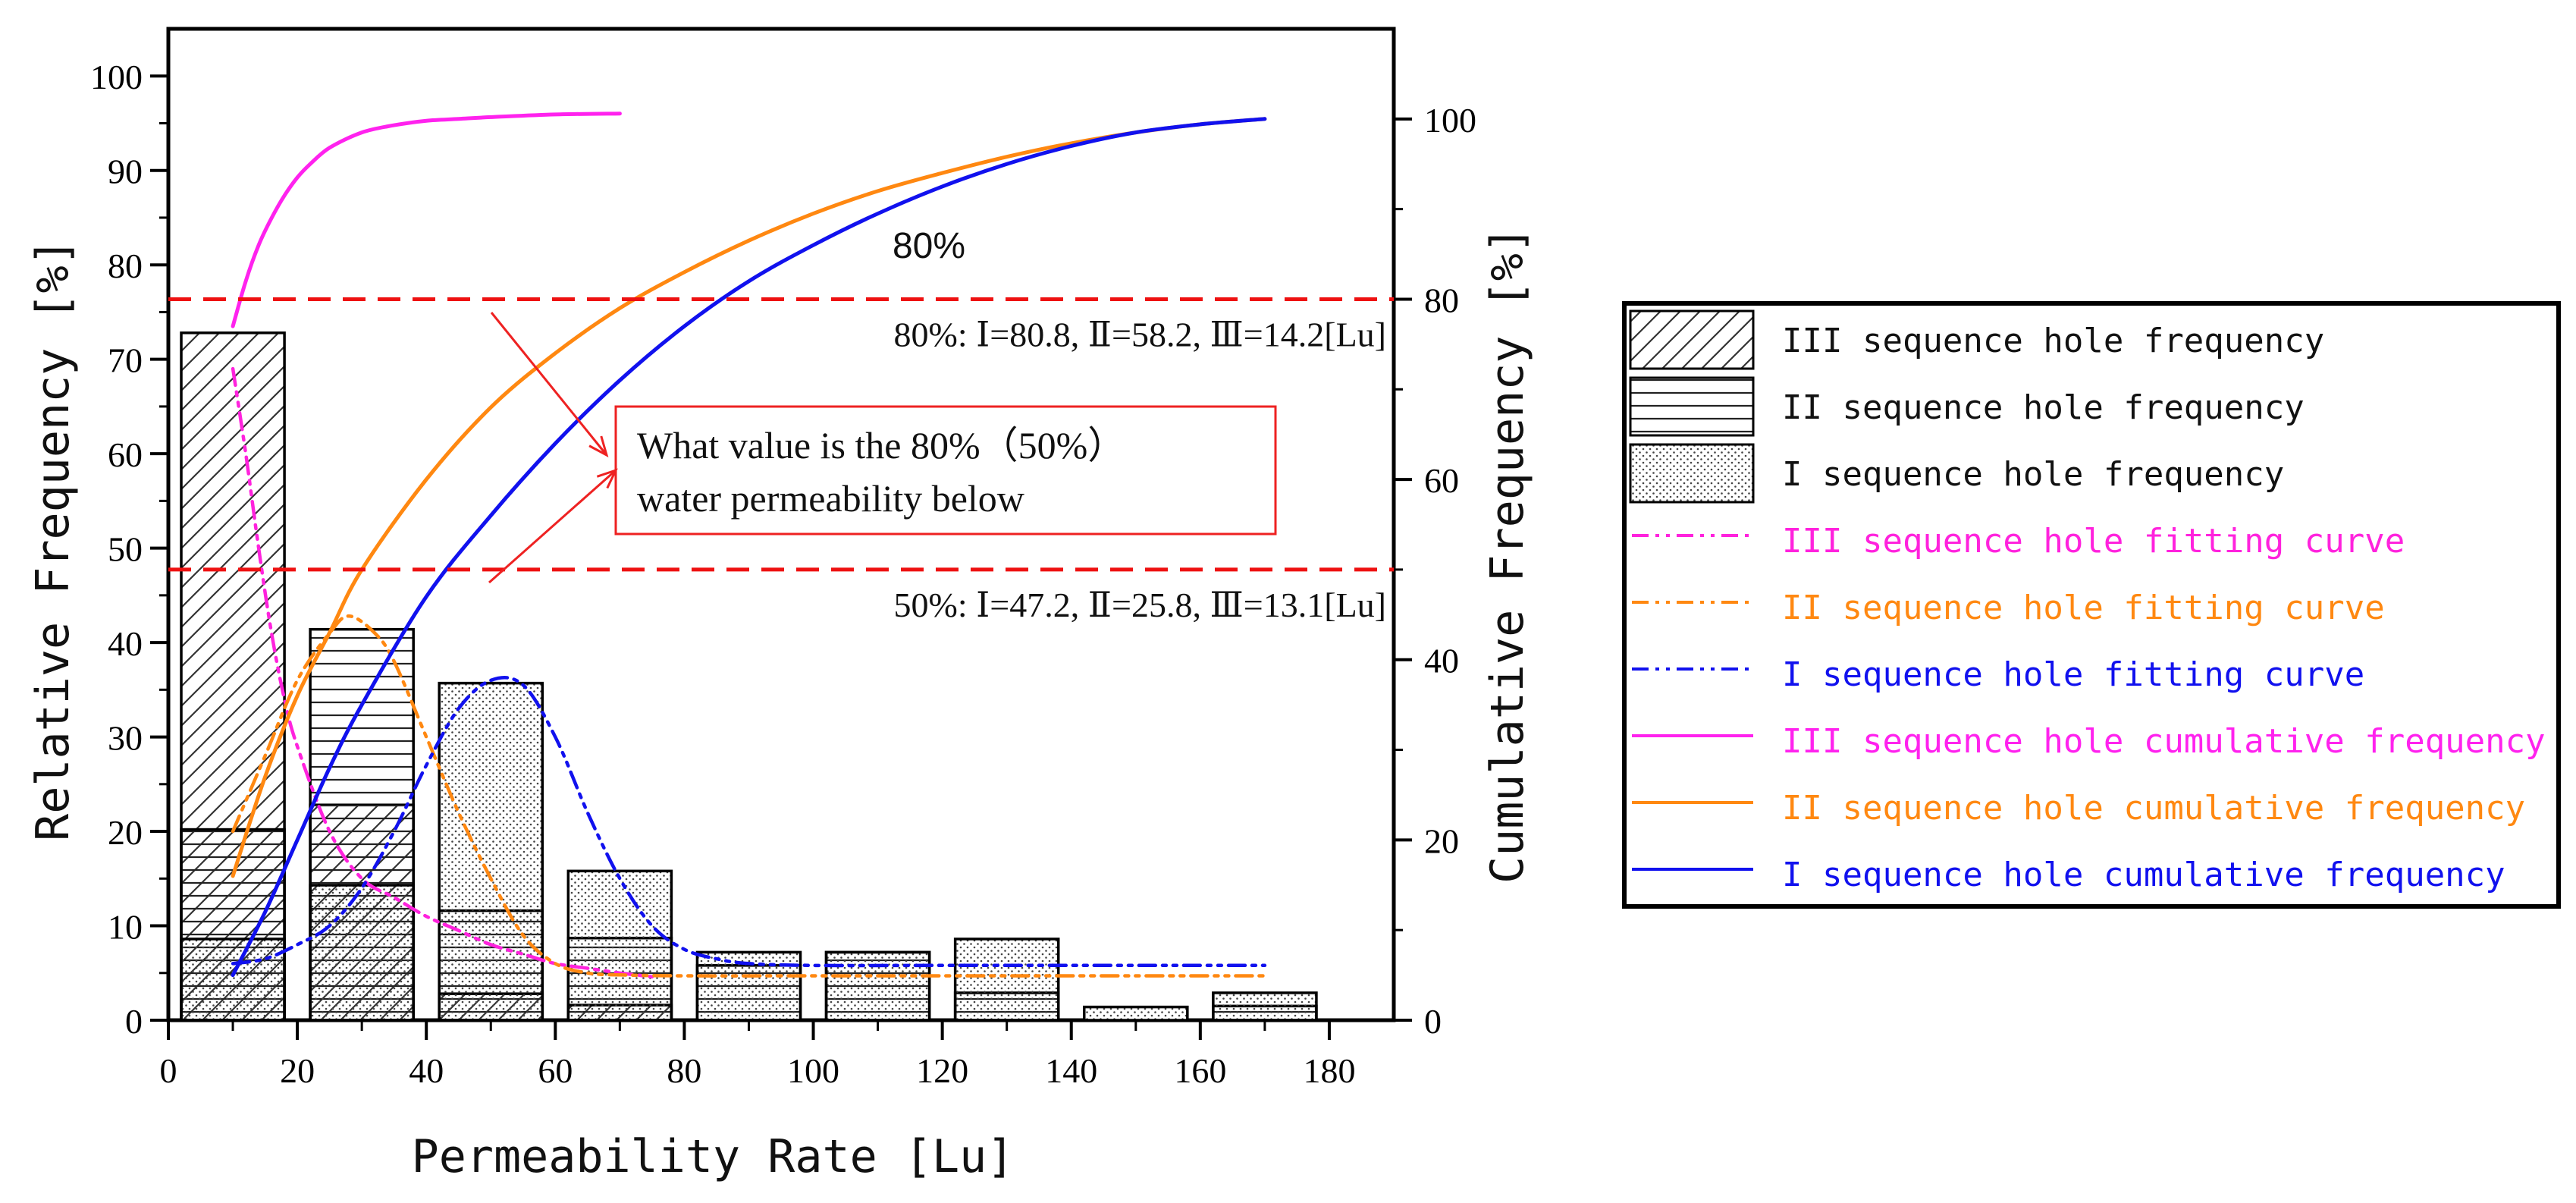 This screenshot has width=2576, height=1203. What do you see at coordinates (125, 549) in the screenshot?
I see `y-left-tick-label: 50` at bounding box center [125, 549].